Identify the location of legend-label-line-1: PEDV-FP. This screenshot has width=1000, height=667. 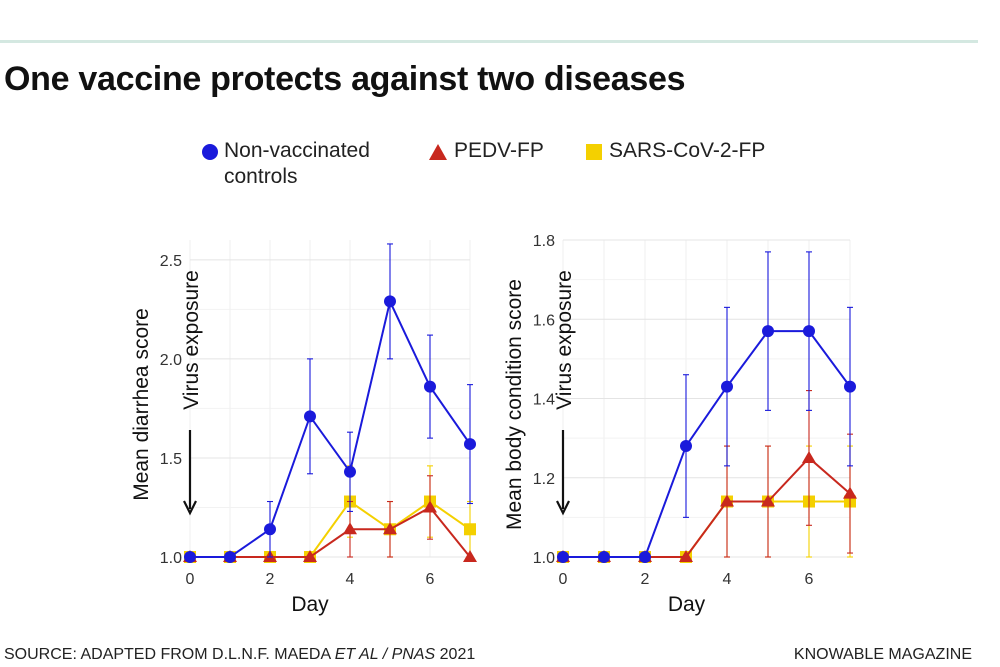
(499, 150).